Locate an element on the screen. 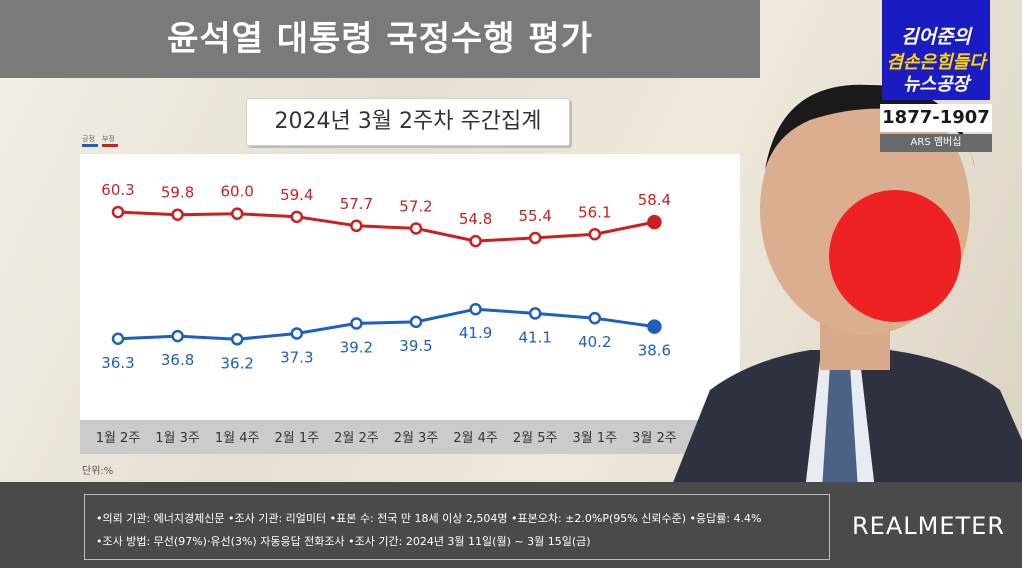  chart-subtitle: 2024년 3월 2주차 주간집계 is located at coordinates (408, 121).